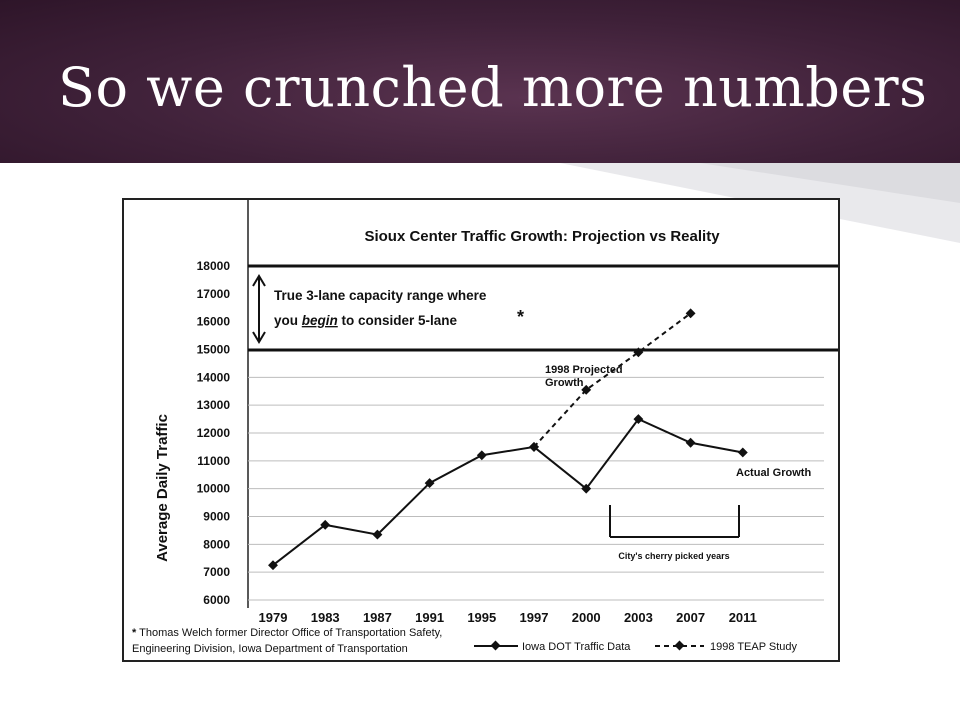 This screenshot has height=720, width=960. Describe the element at coordinates (743, 617) in the screenshot. I see `x-tick-label: 2011` at that location.